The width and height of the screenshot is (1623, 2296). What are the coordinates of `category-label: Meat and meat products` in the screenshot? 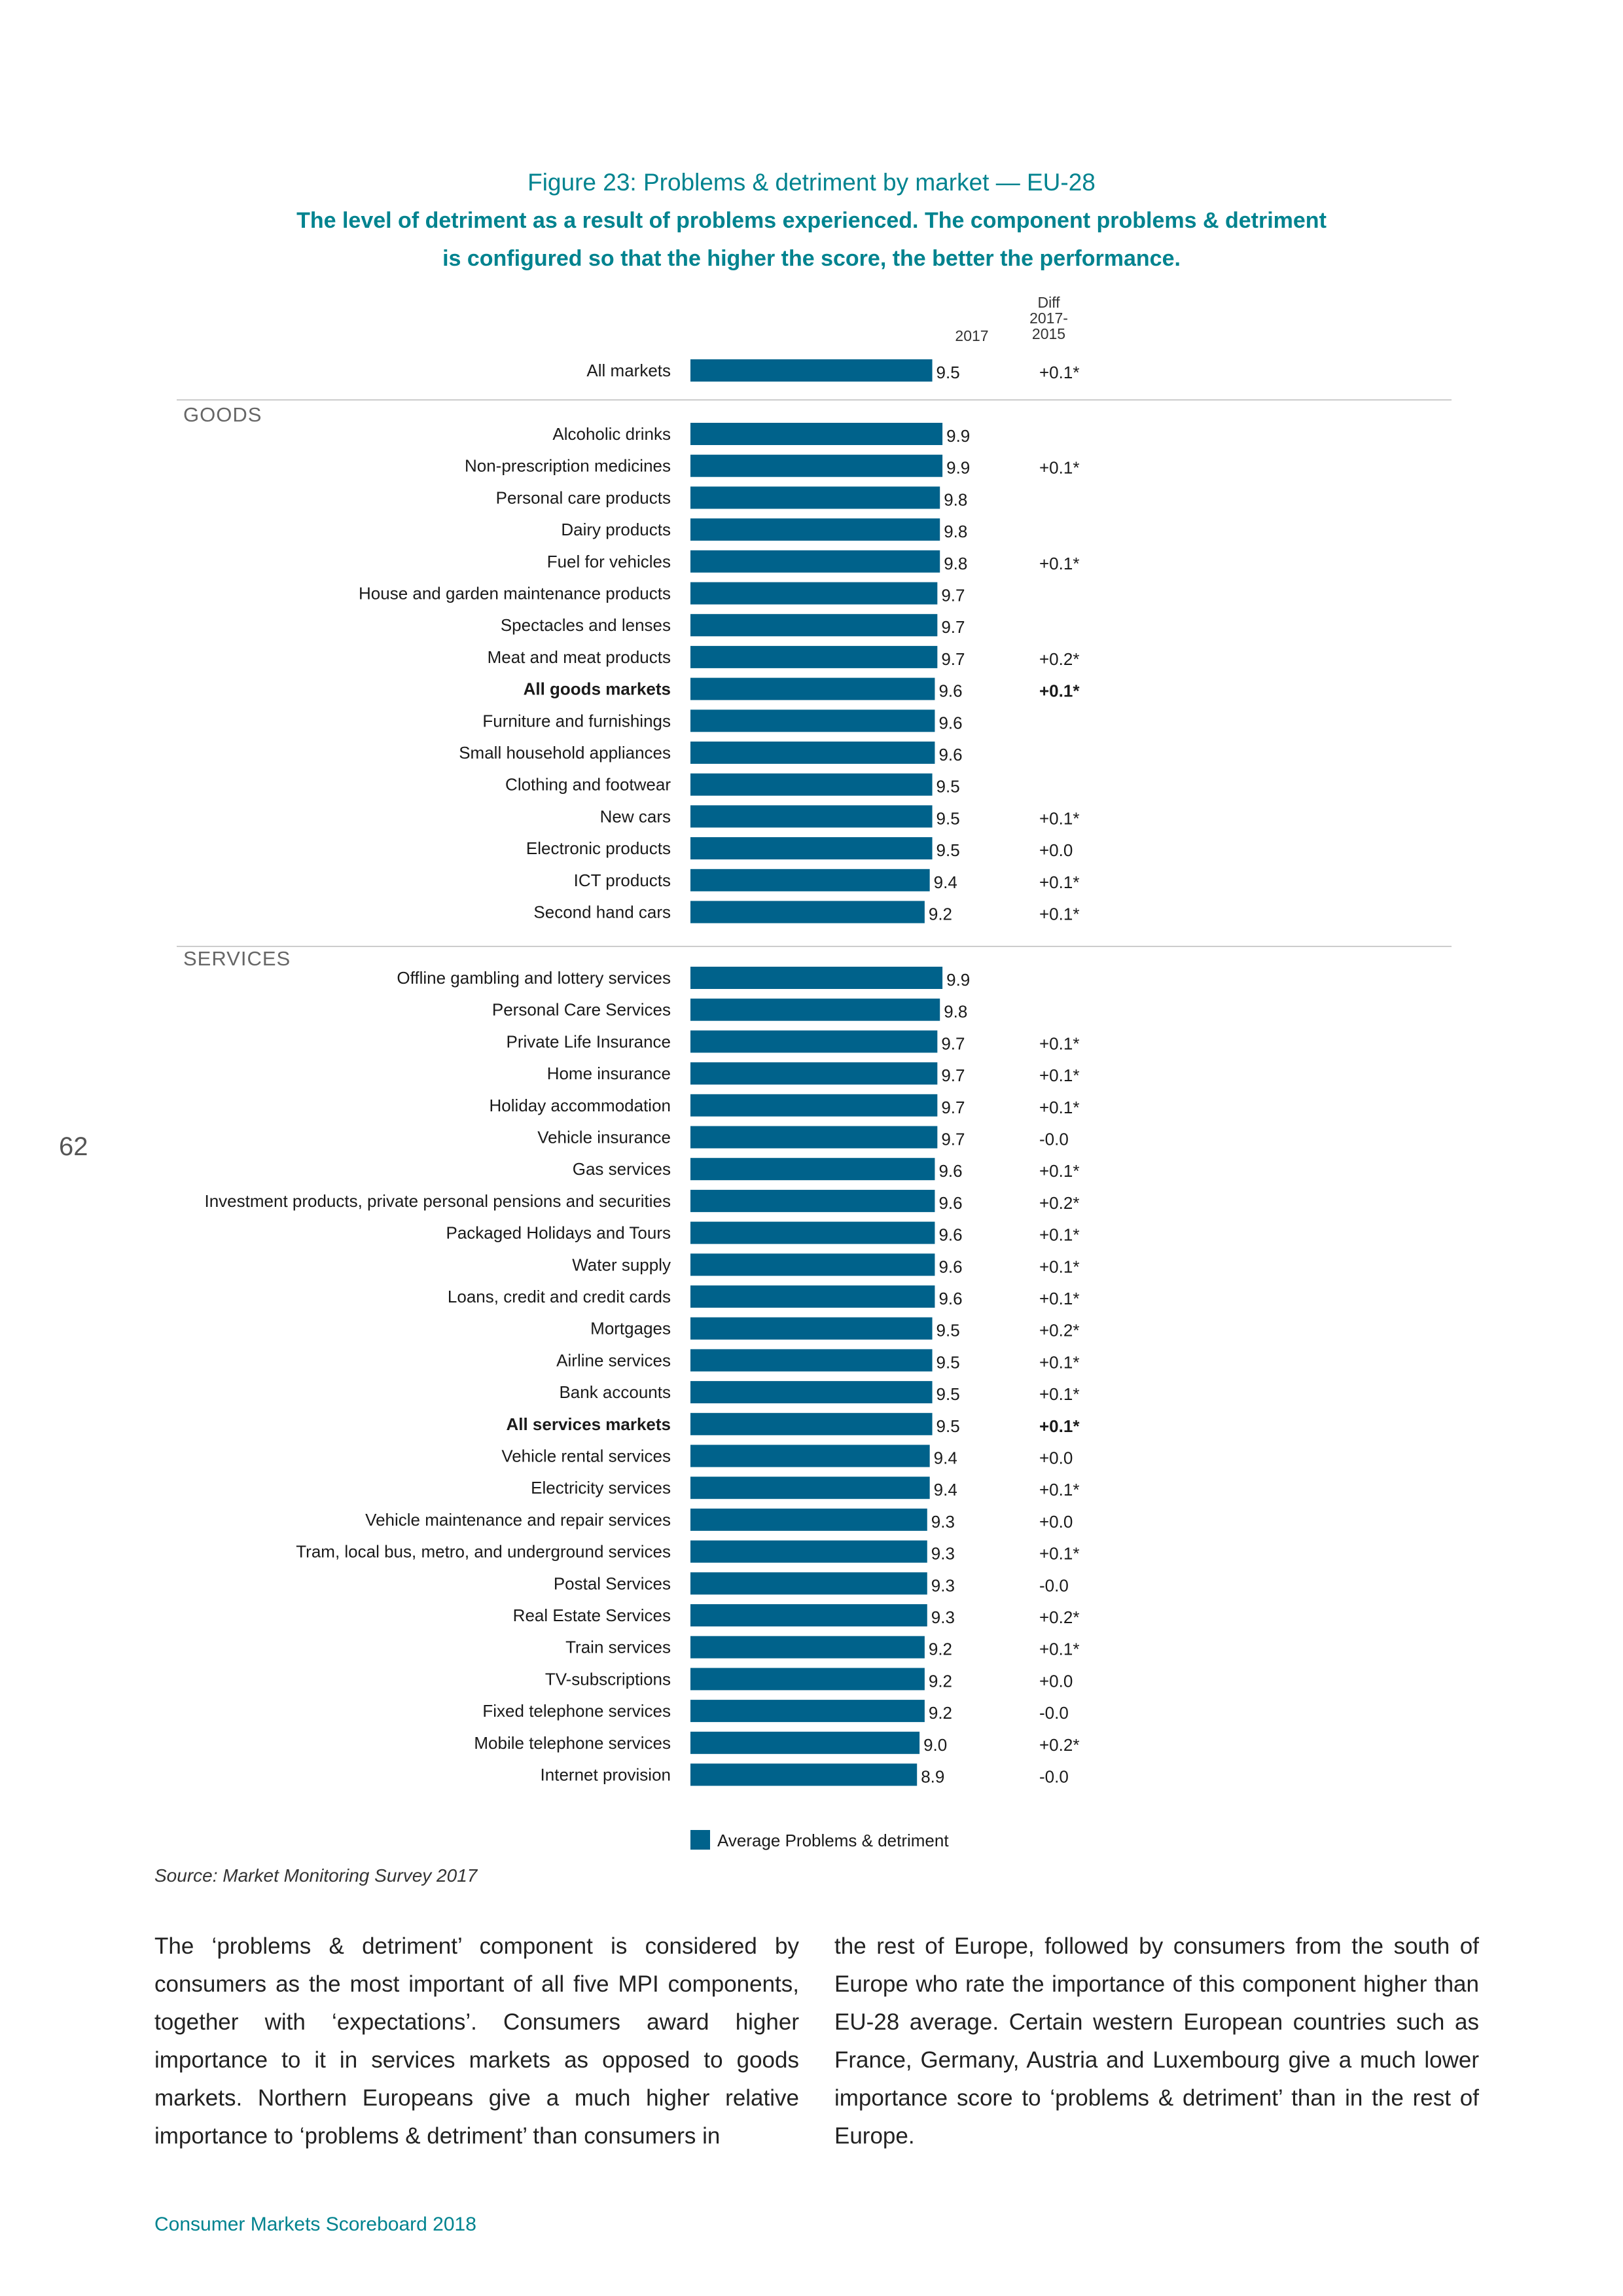 It's located at (579, 657).